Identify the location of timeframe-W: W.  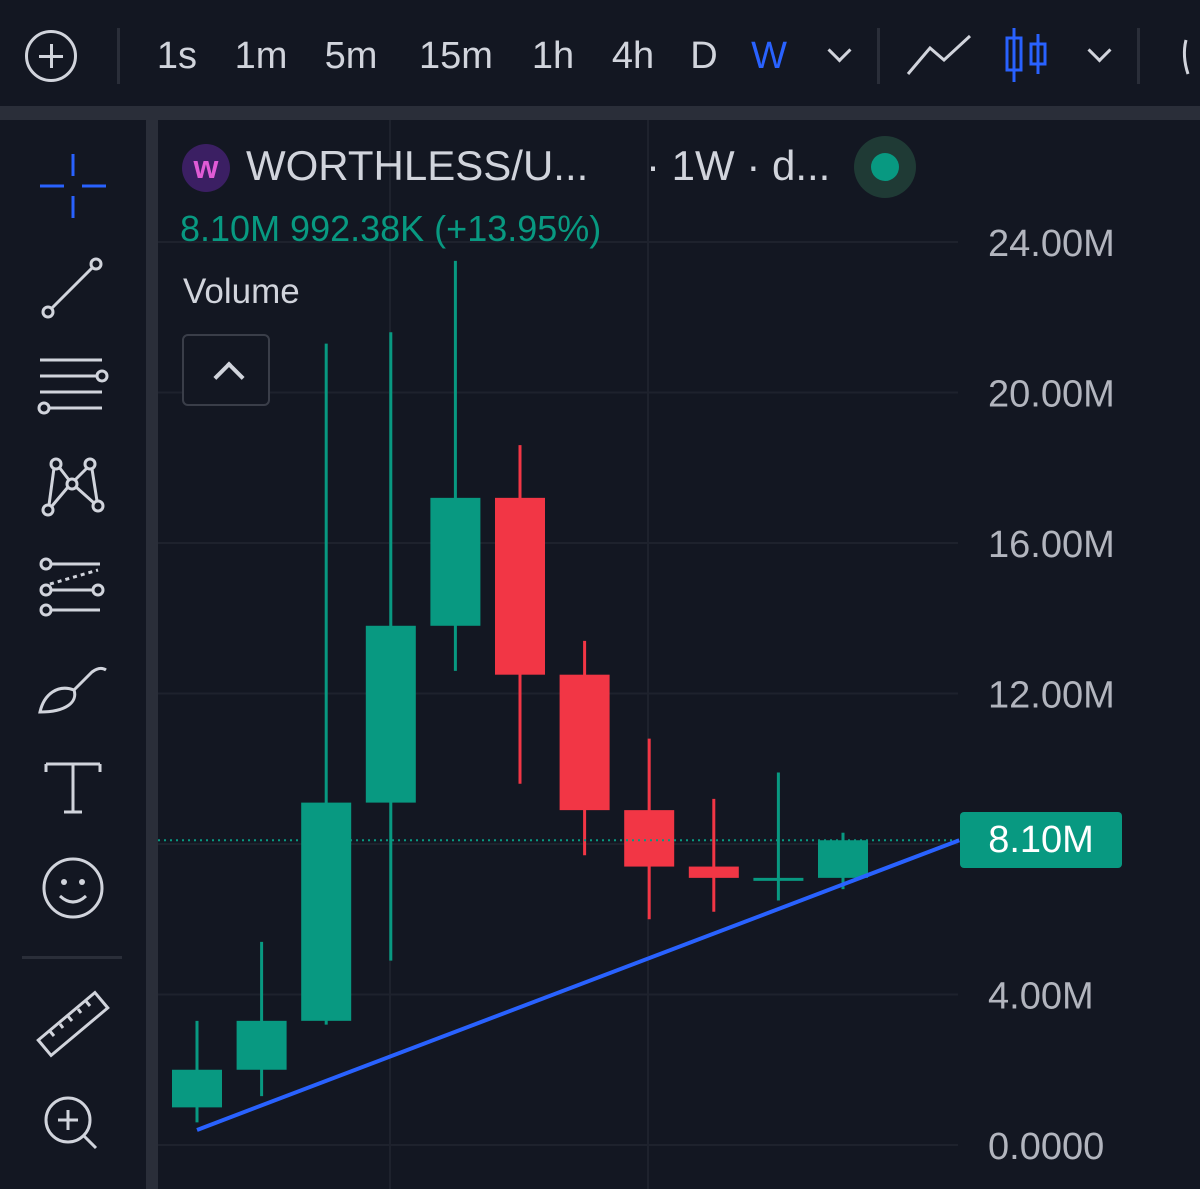
(769, 56).